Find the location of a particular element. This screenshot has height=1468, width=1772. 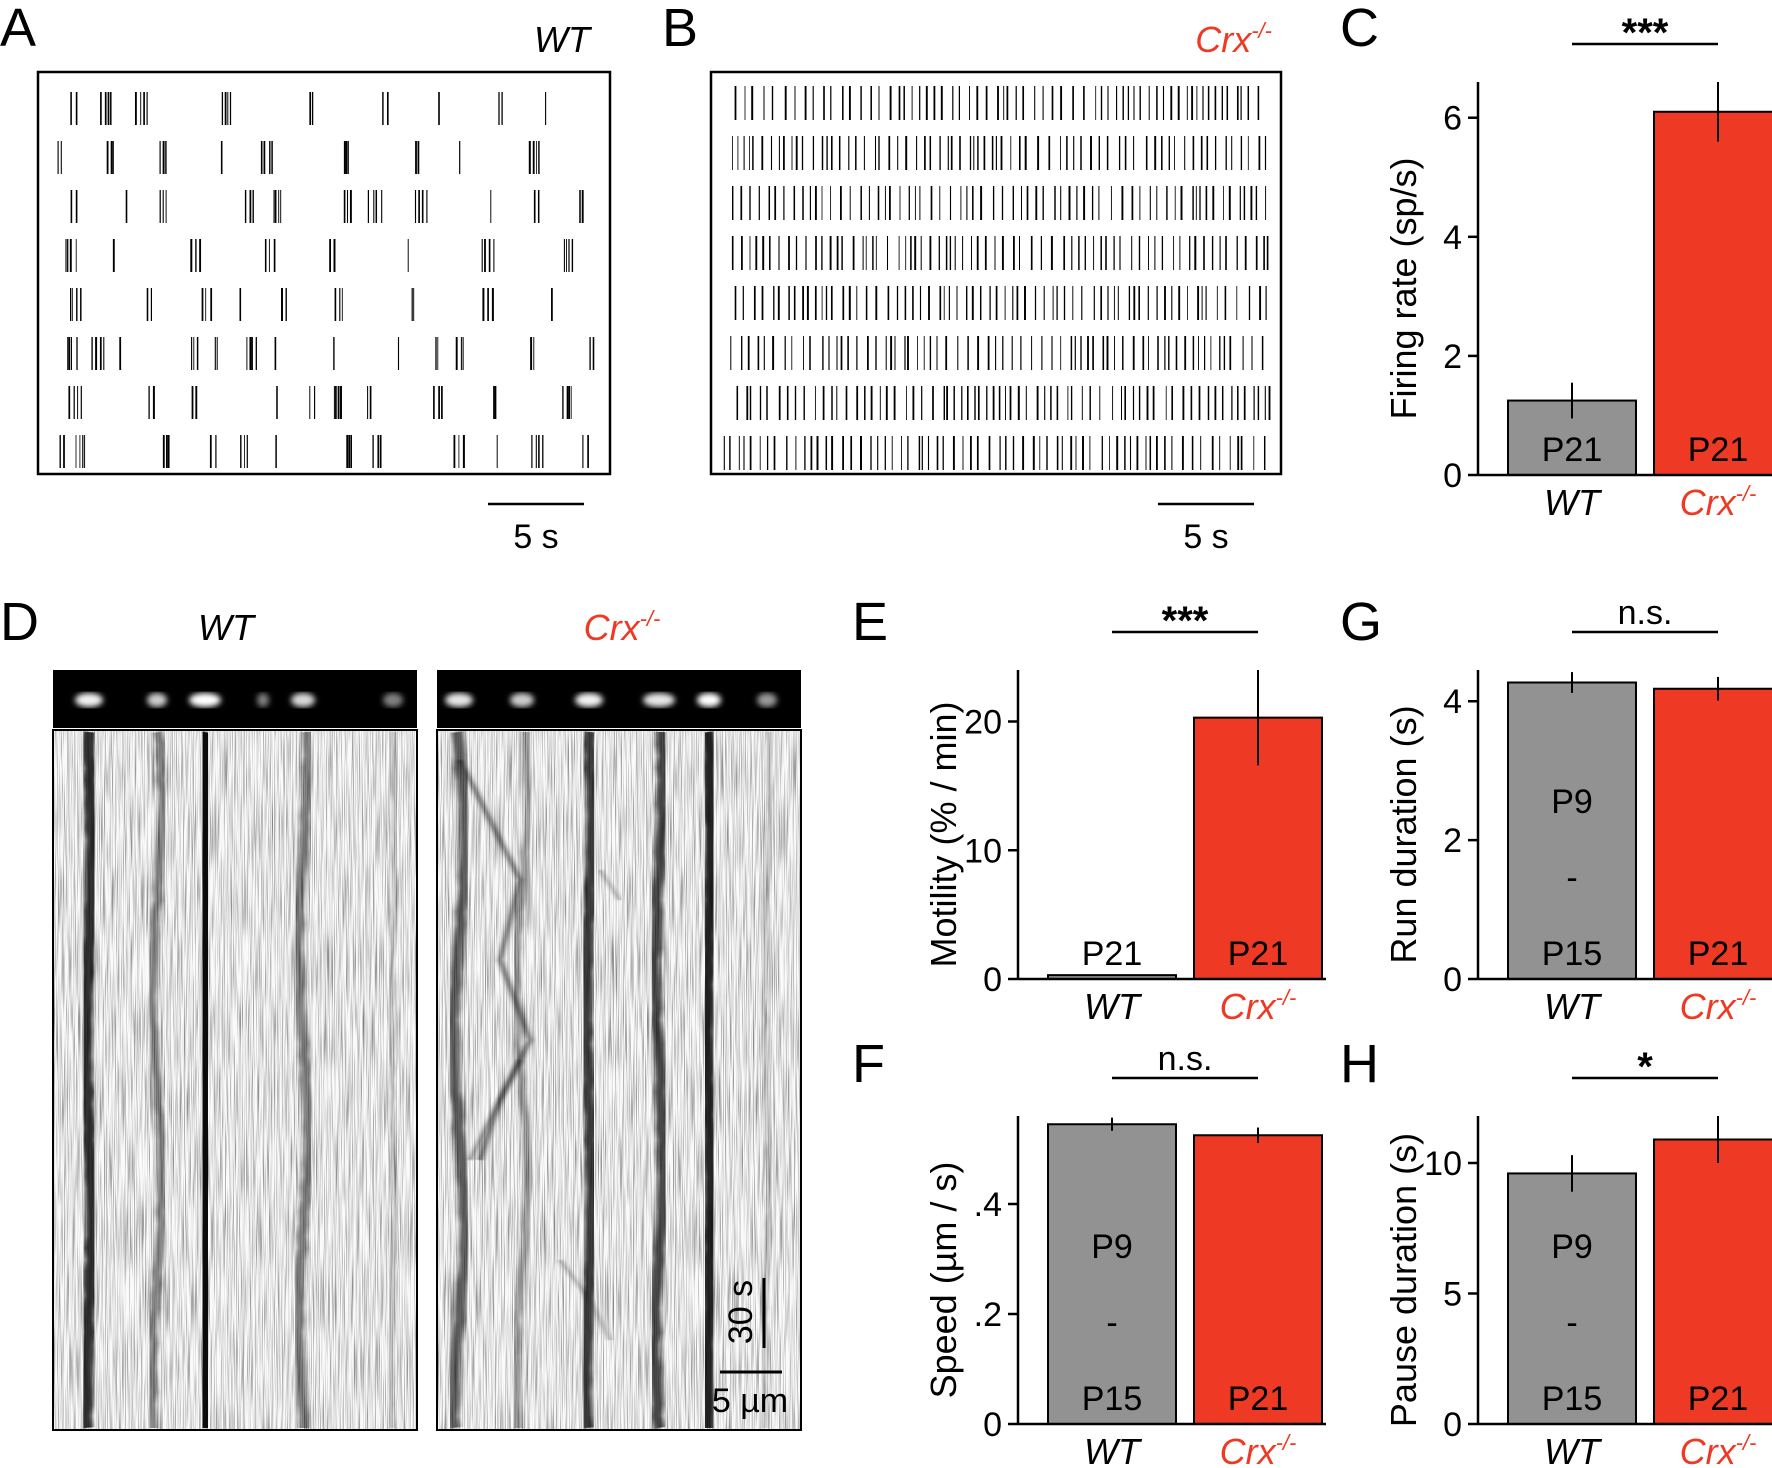

kymograph-crx-label: Crx-/- is located at coordinates (622, 627).